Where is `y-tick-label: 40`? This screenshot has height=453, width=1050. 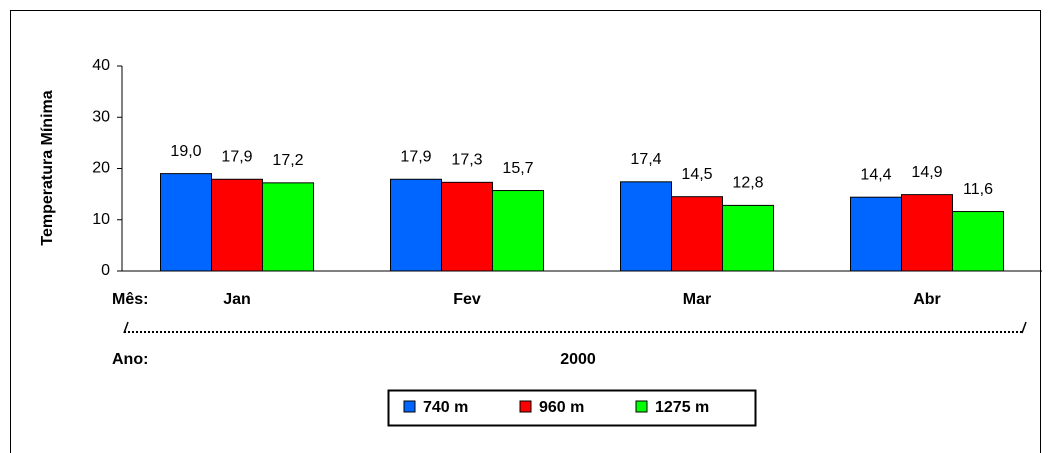 y-tick-label: 40 is located at coordinates (101, 65).